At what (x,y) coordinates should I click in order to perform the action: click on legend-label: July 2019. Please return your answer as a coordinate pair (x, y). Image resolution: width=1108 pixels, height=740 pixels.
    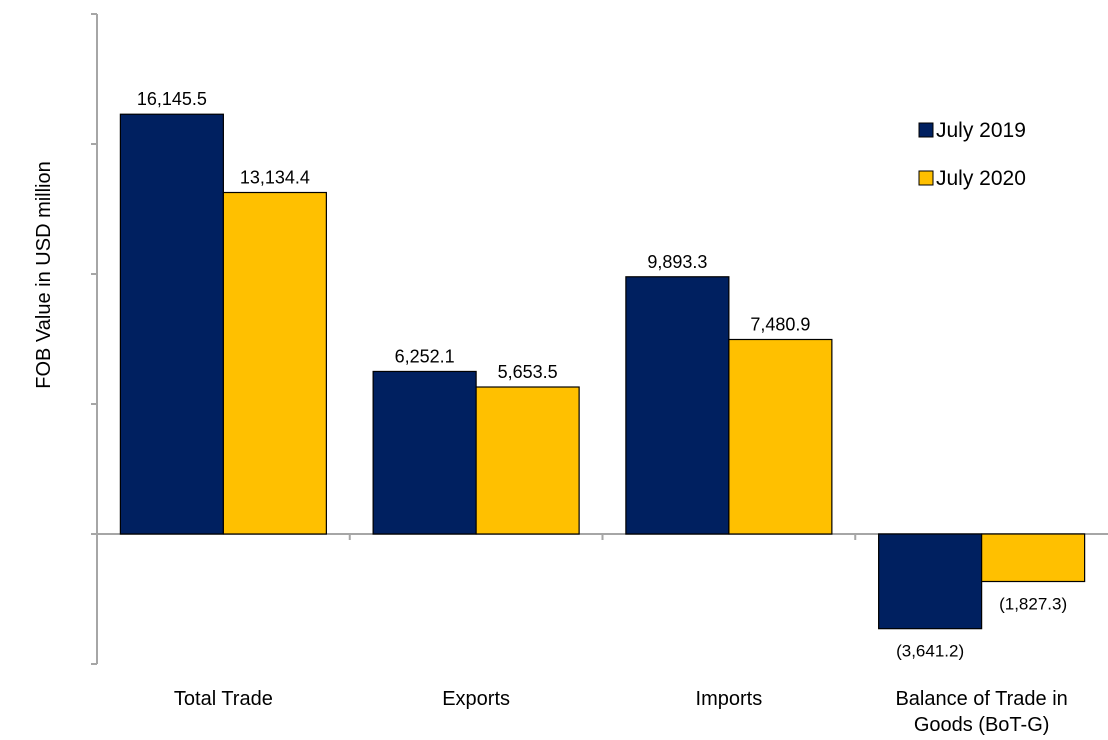
    Looking at the image, I should click on (981, 130).